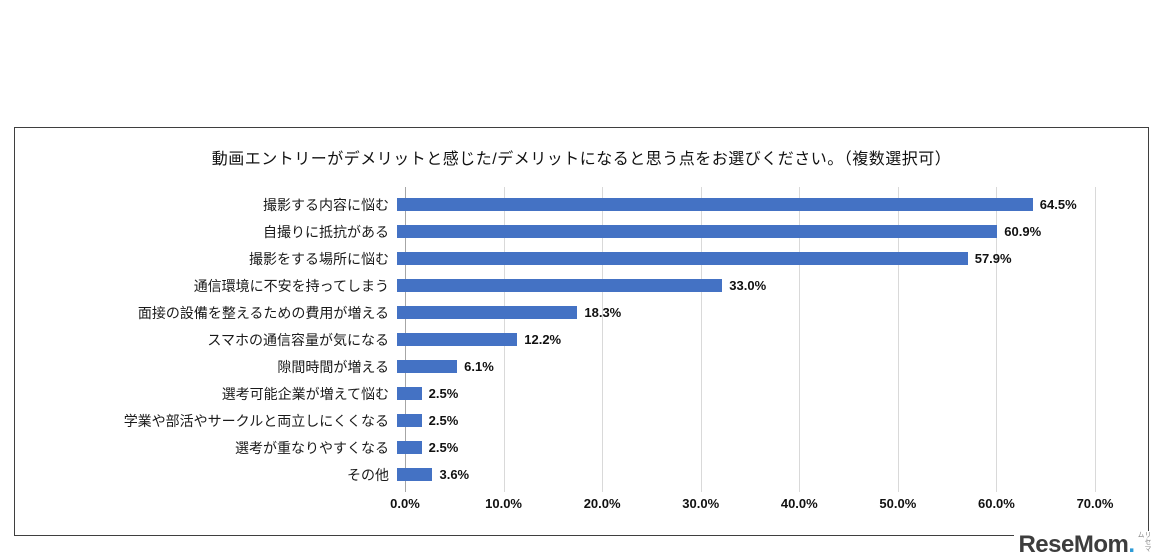 This screenshot has width=1163, height=559. I want to click on chart-row: 撮影をする場所に悩む 57.9%, so click(581, 258).